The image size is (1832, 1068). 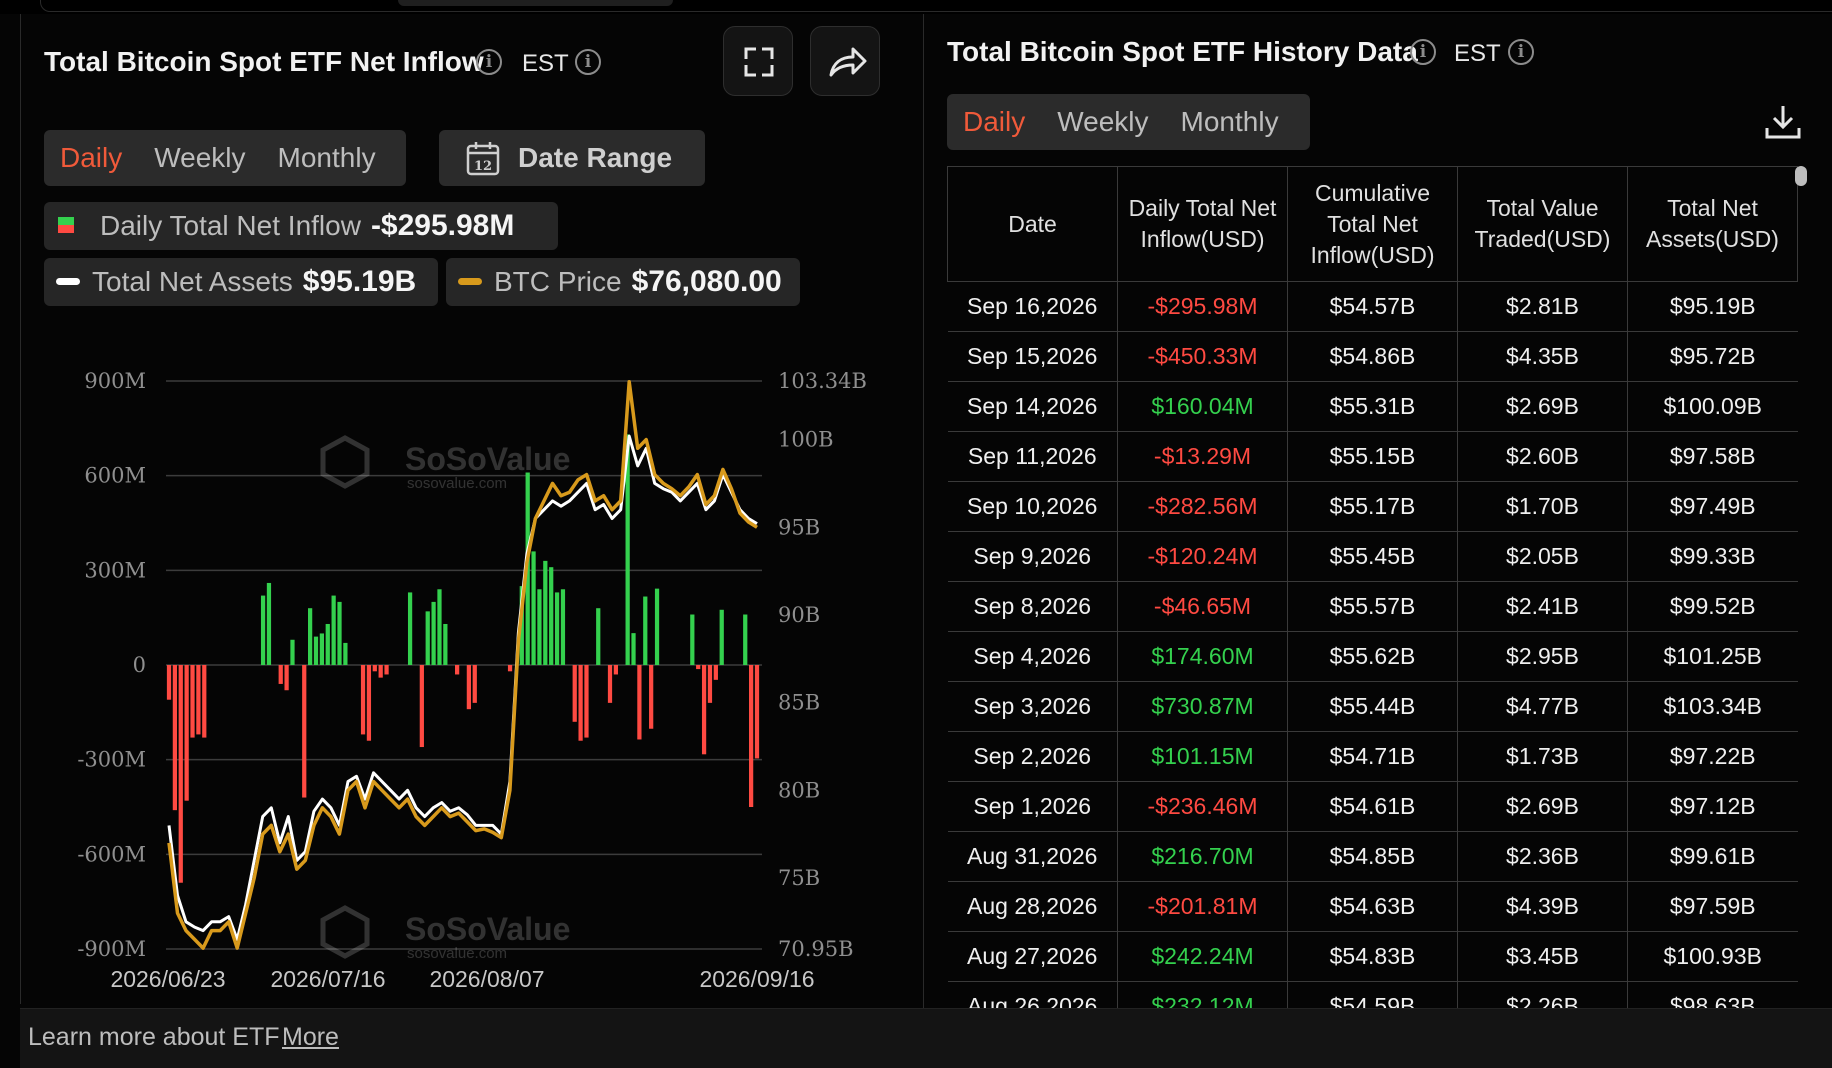 What do you see at coordinates (1542, 224) in the screenshot?
I see `col-value-traded: Total Value Traded(USD)` at bounding box center [1542, 224].